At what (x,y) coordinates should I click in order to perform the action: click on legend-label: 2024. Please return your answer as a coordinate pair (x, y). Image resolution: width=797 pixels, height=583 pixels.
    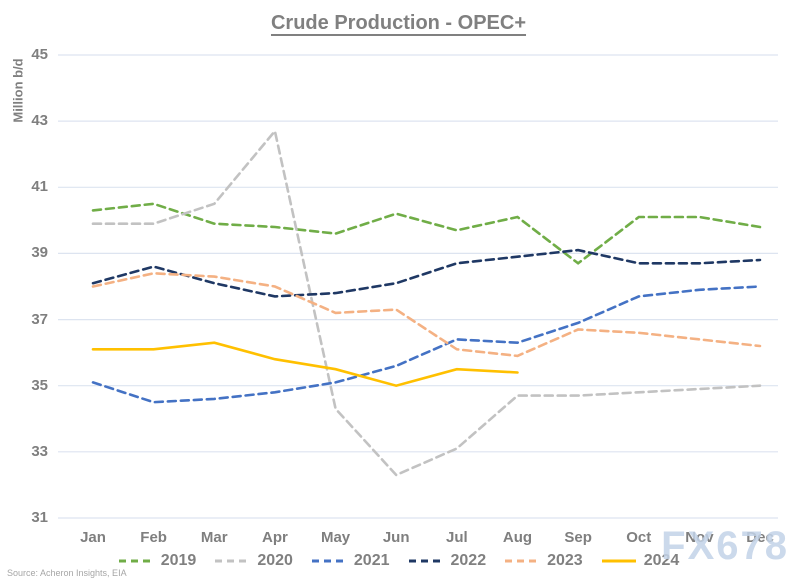
    Looking at the image, I should click on (661, 560).